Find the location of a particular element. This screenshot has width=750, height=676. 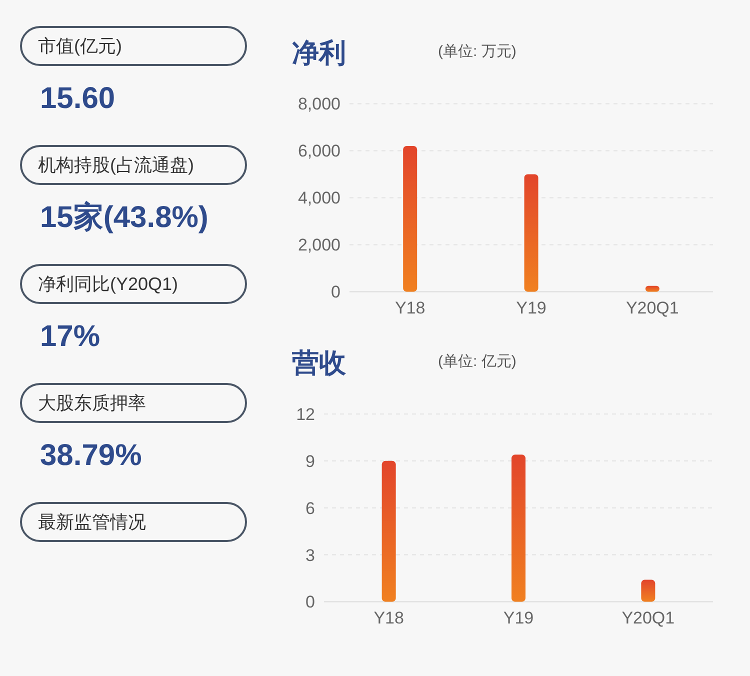

chart-title: 营收 is located at coordinates (319, 363).